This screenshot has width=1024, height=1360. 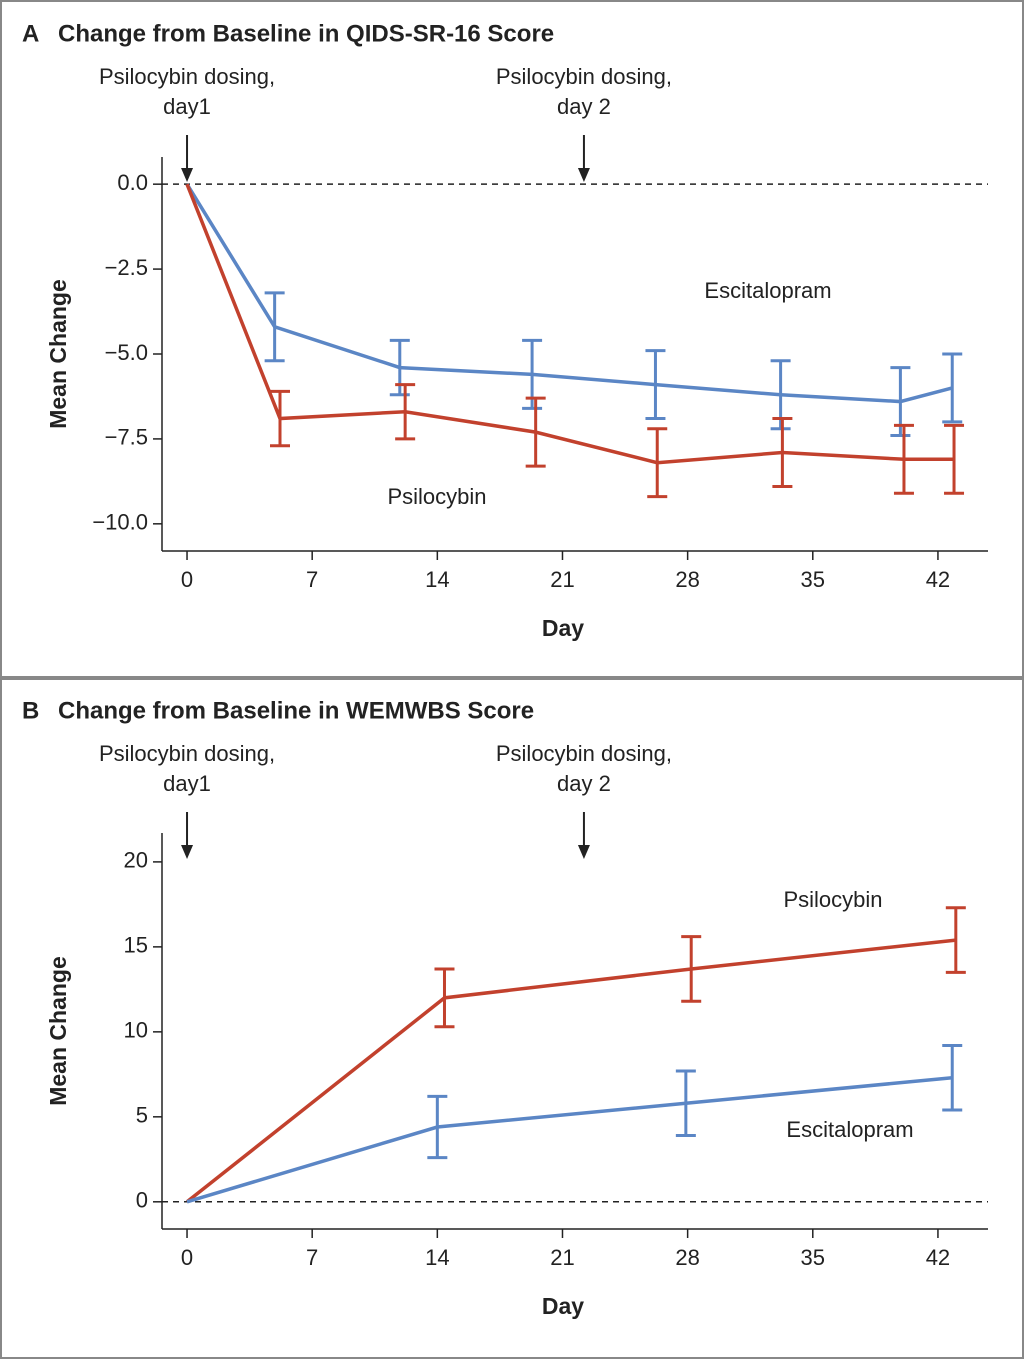 What do you see at coordinates (136, 945) in the screenshot?
I see `y-tick-label: 15` at bounding box center [136, 945].